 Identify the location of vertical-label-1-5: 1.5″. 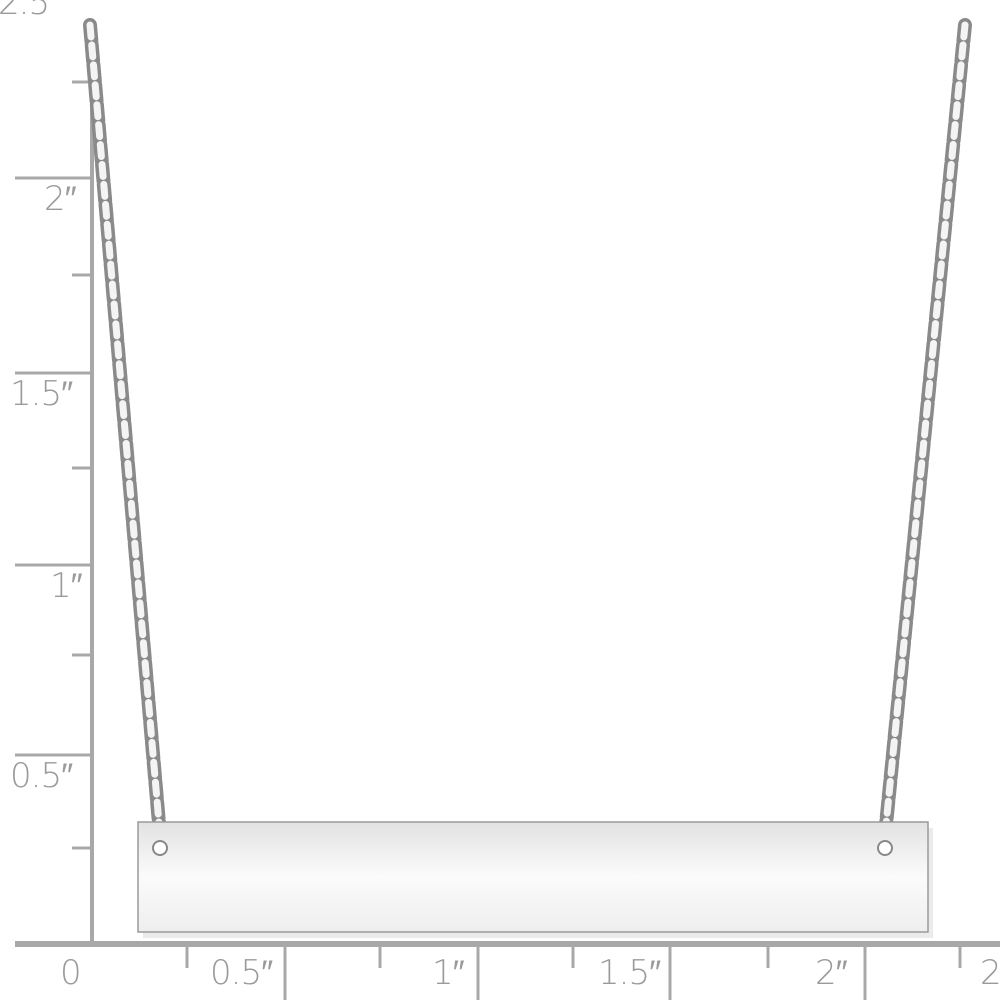
(41, 394).